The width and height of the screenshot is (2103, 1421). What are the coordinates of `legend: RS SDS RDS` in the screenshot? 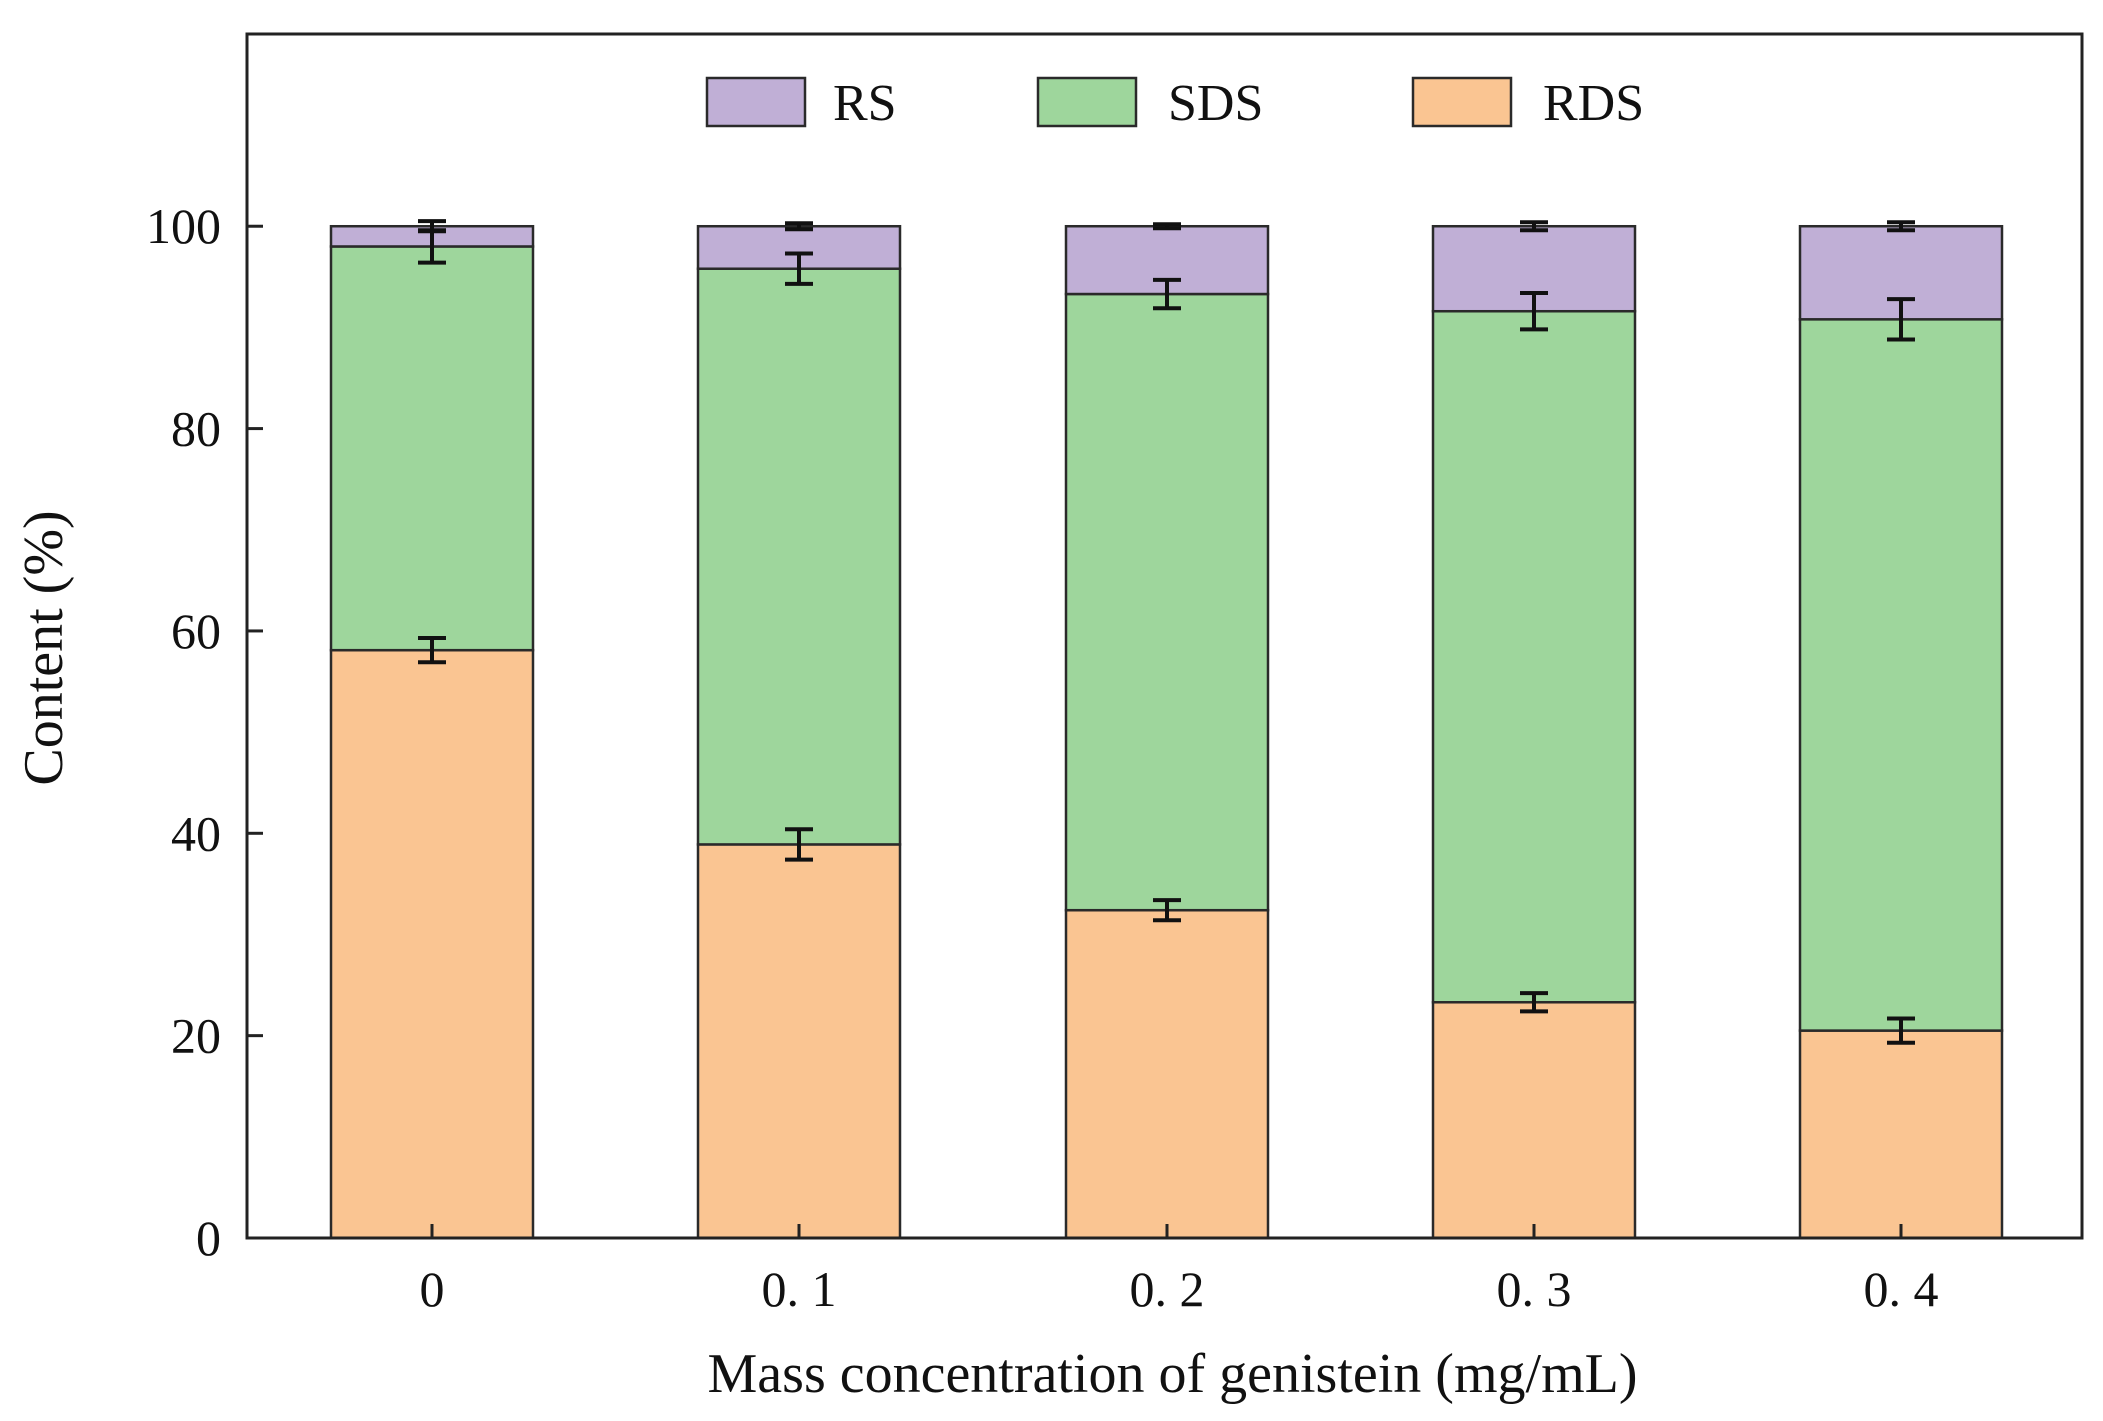 It's located at (1174, 103).